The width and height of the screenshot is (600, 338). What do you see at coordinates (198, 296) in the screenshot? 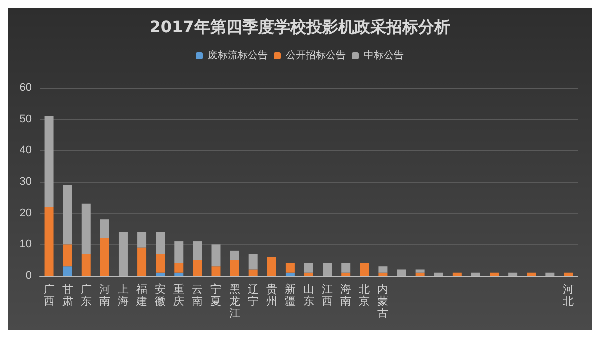
I see `x-tick-label: 云南` at bounding box center [198, 296].